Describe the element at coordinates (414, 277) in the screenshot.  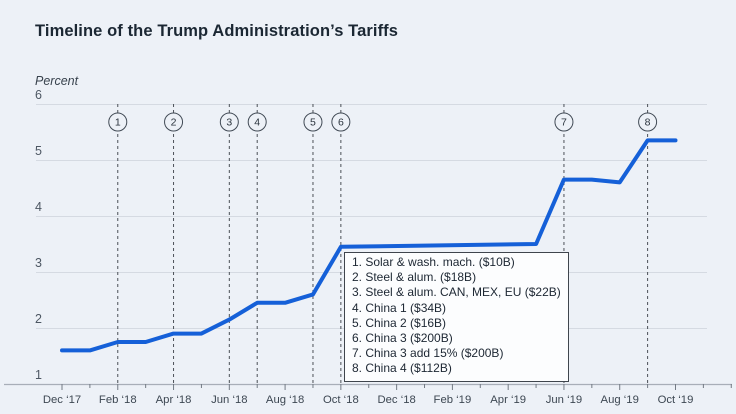
I see `legend-item-2: 2. Steel & alum. ($18B)` at that location.